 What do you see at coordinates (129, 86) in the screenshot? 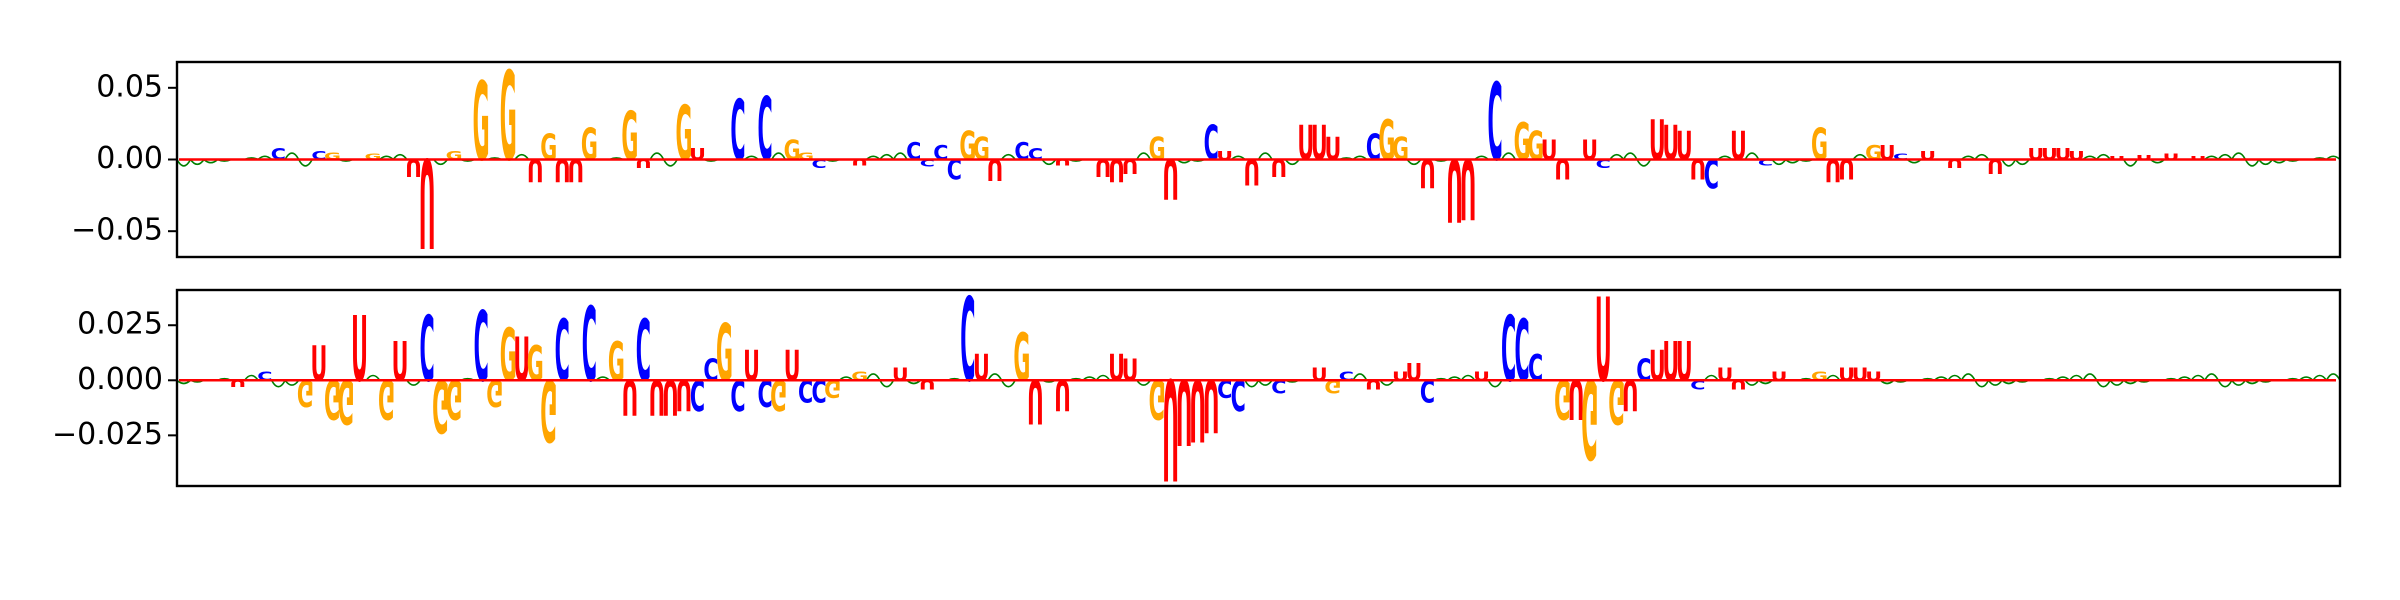
I see `y-tick-label: 0.05` at bounding box center [129, 86].